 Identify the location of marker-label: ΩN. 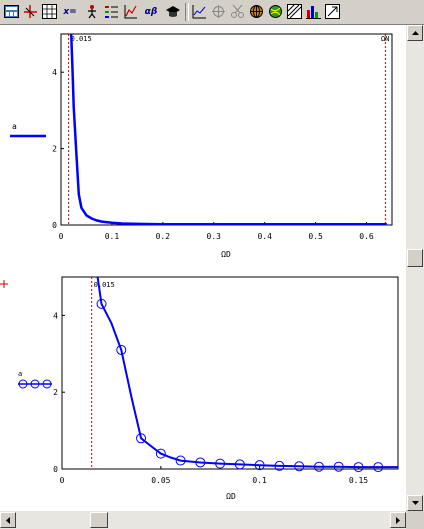
(385, 39).